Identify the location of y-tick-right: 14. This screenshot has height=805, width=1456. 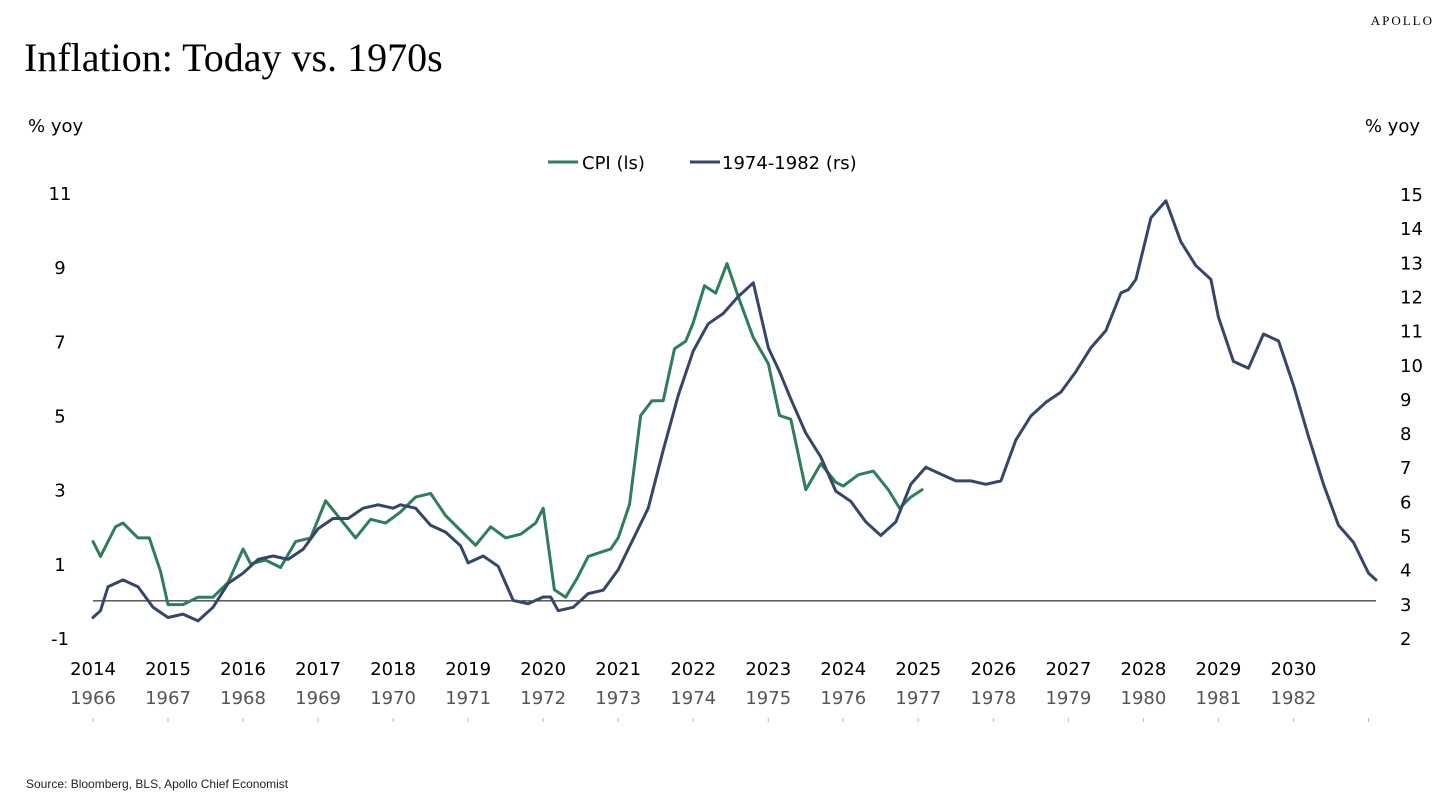
(1411, 229).